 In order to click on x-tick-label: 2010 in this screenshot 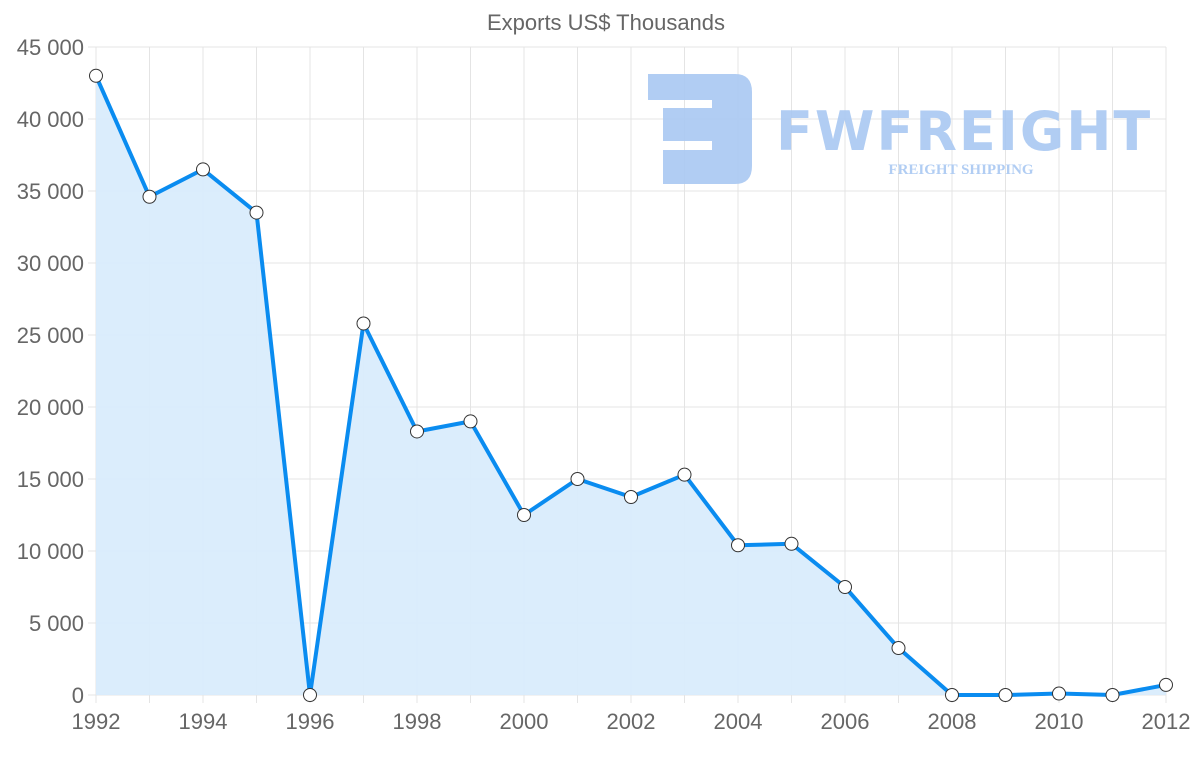, I will do `click(1059, 721)`.